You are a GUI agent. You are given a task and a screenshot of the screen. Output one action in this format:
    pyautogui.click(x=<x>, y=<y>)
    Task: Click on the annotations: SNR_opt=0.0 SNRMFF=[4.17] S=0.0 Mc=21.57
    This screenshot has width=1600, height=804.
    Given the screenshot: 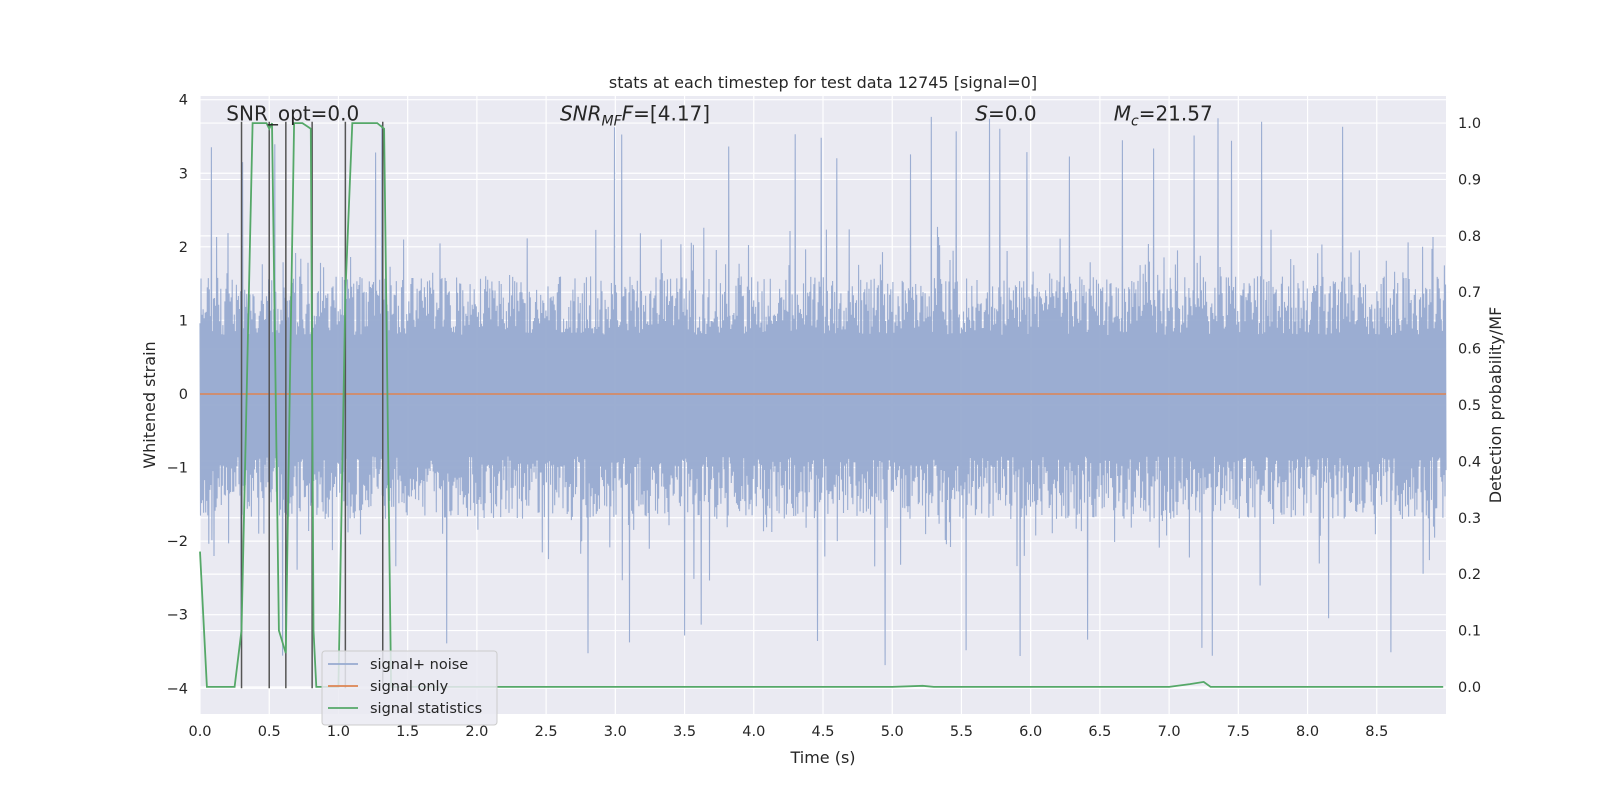 What is the action you would take?
    pyautogui.click(x=719, y=115)
    